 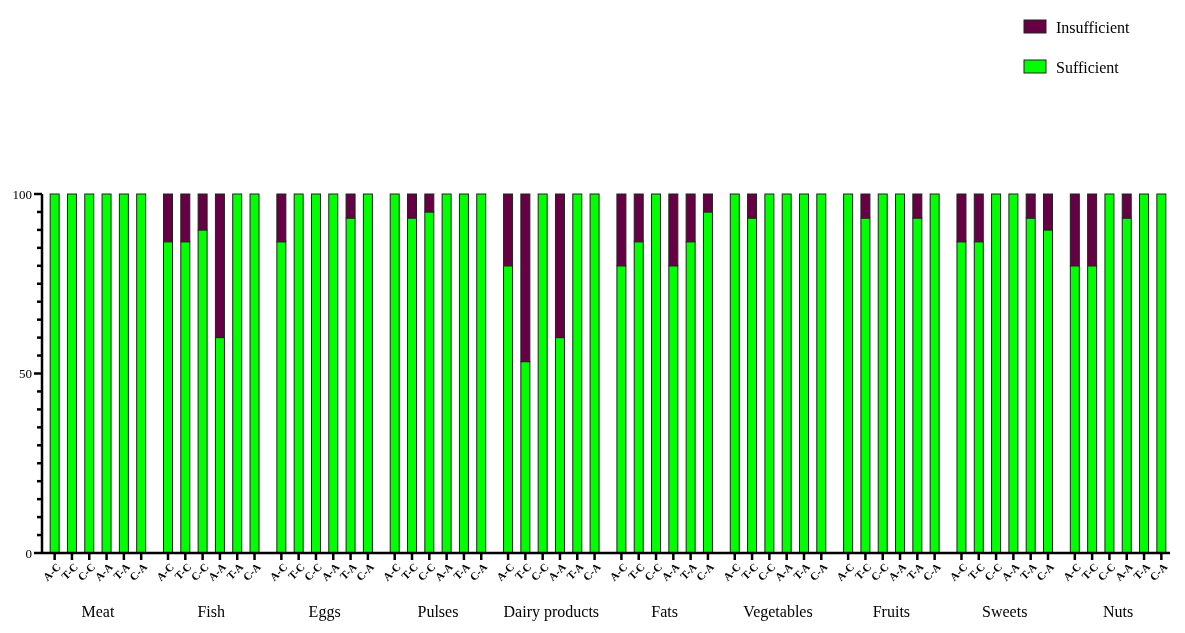 What do you see at coordinates (438, 611) in the screenshot?
I see `text: Pulses` at bounding box center [438, 611].